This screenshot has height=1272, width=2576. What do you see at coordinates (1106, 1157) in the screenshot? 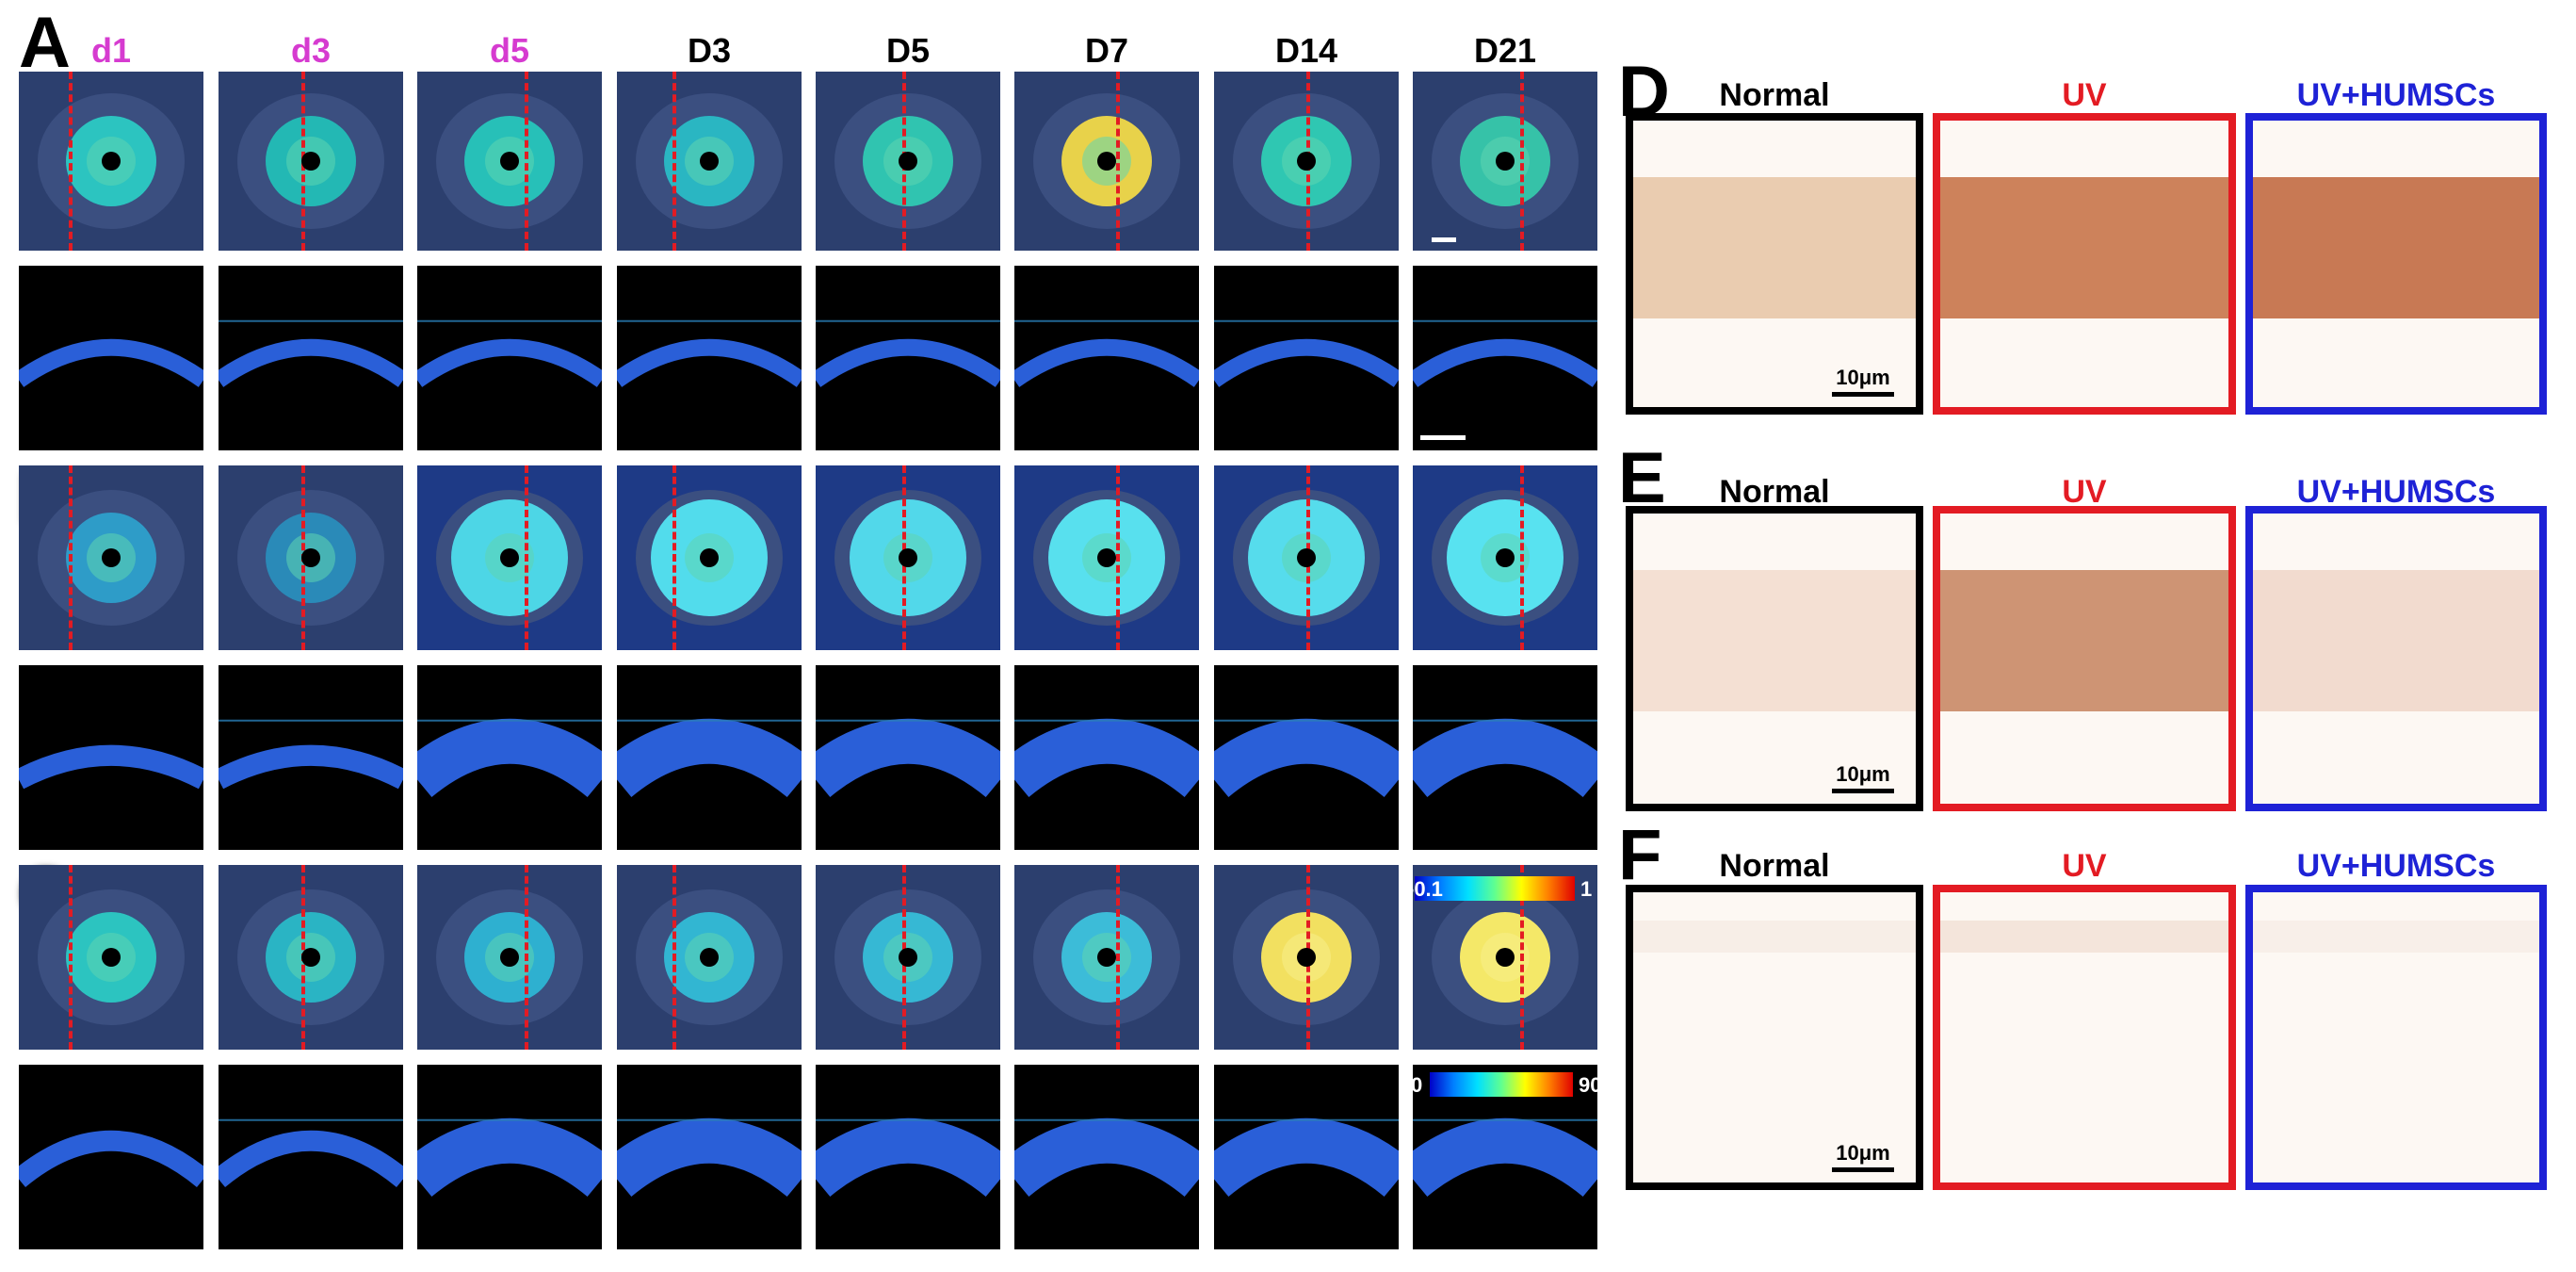
I see `oct-section-c-d7` at bounding box center [1106, 1157].